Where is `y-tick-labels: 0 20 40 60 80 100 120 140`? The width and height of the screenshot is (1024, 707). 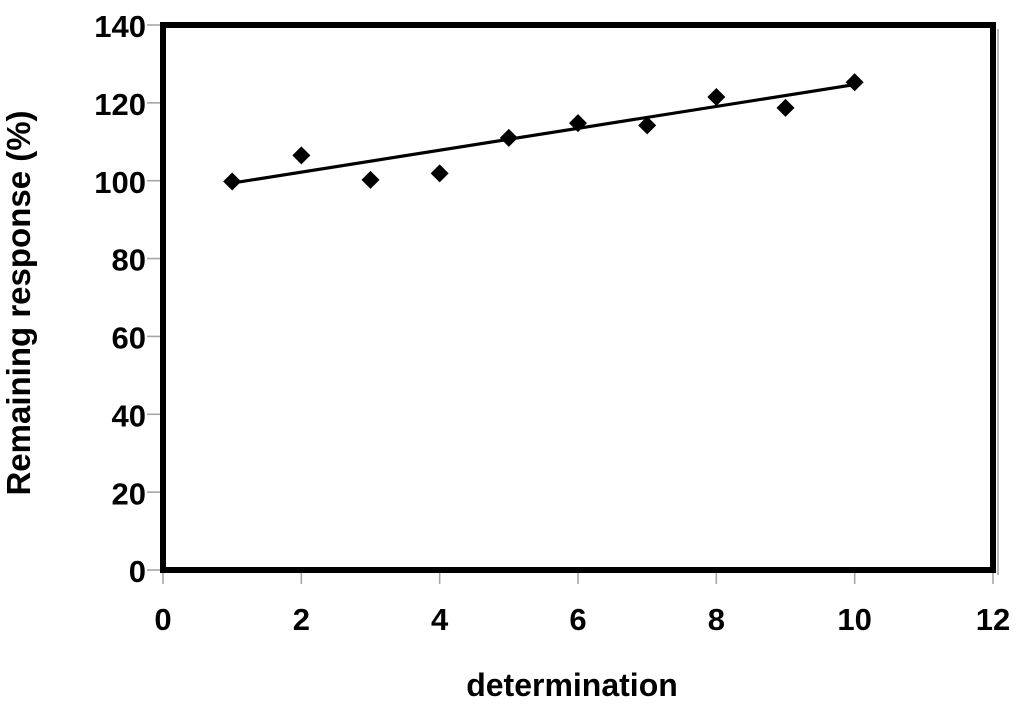 y-tick-labels: 0 20 40 60 80 100 120 140 is located at coordinates (120, 299).